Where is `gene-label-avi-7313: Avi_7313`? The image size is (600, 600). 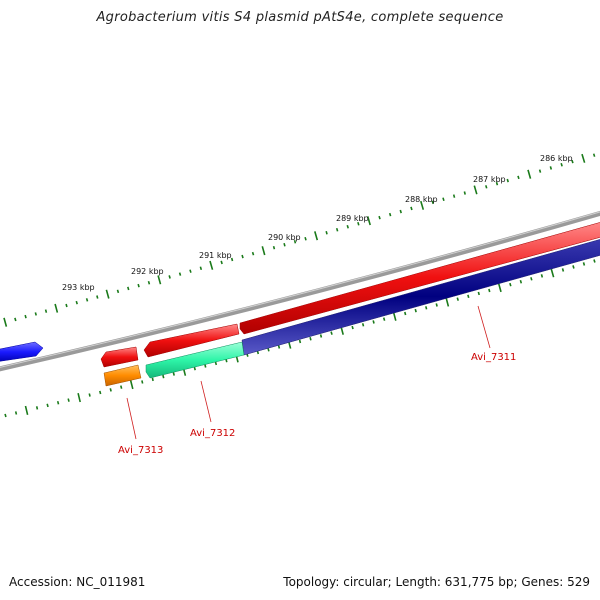
gene-label-avi-7313: Avi_7313 is located at coordinates (140, 450).